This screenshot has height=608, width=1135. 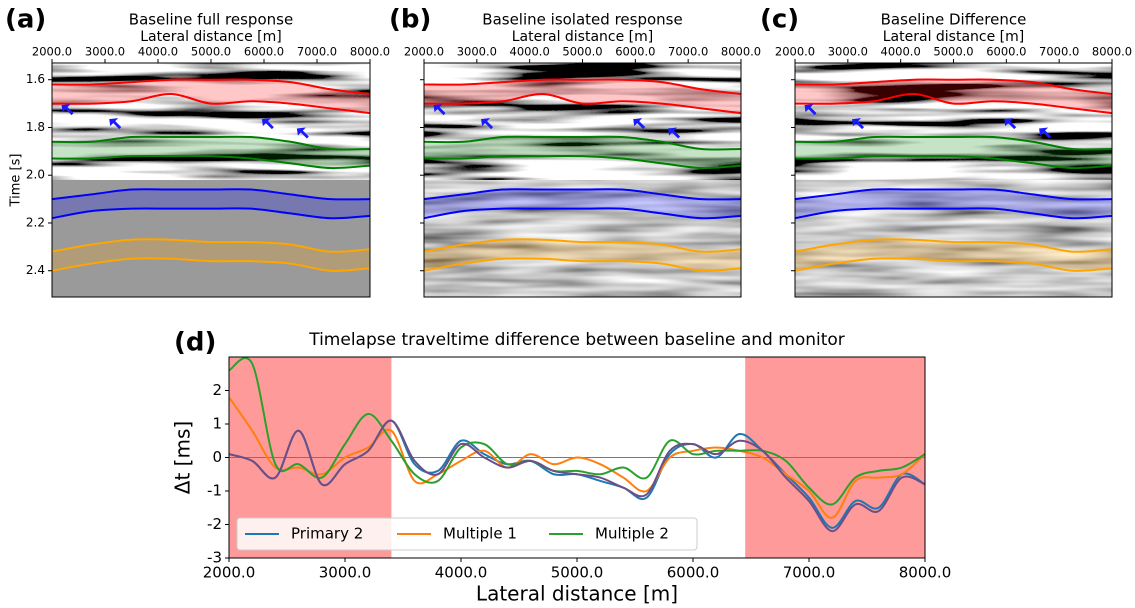 What do you see at coordinates (327, 534) in the screenshot?
I see `legend-label: Primary 2` at bounding box center [327, 534].